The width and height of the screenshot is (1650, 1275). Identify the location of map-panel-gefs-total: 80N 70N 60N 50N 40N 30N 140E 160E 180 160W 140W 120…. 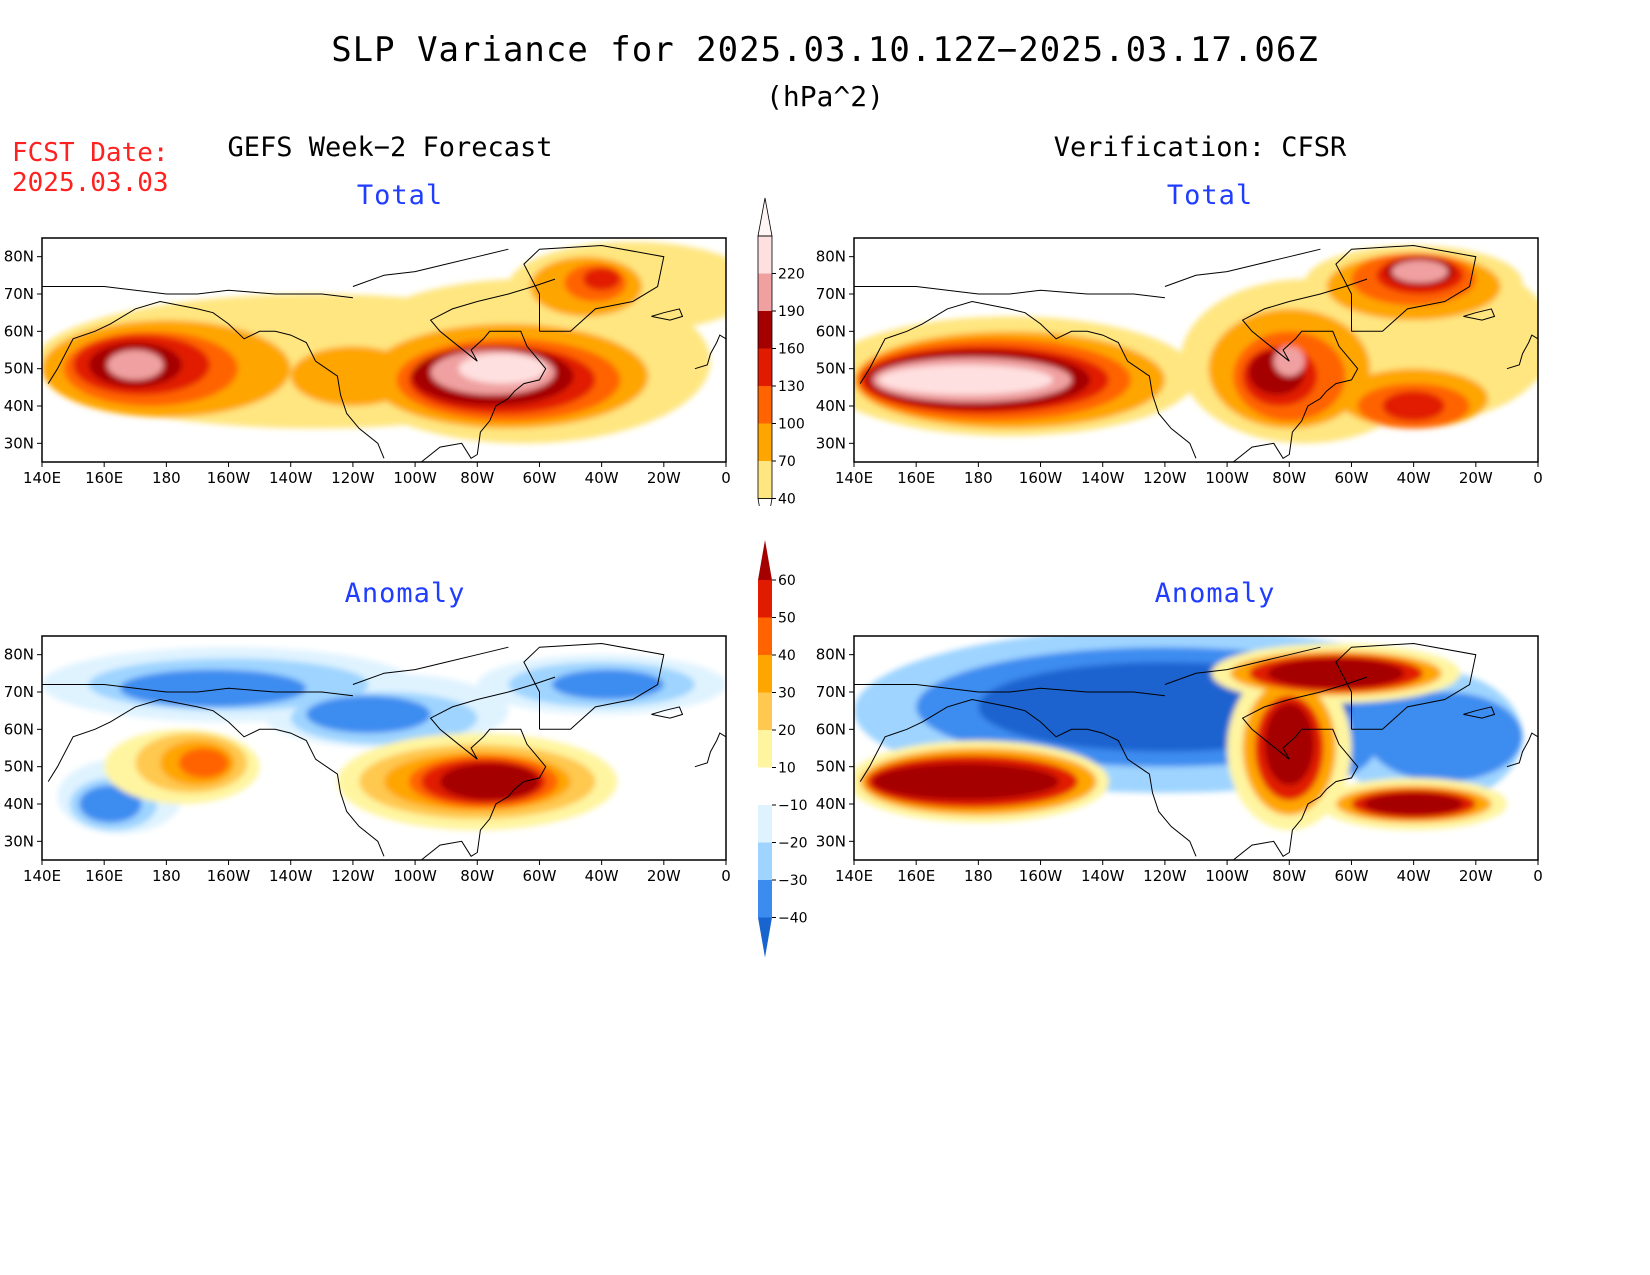
(380, 365).